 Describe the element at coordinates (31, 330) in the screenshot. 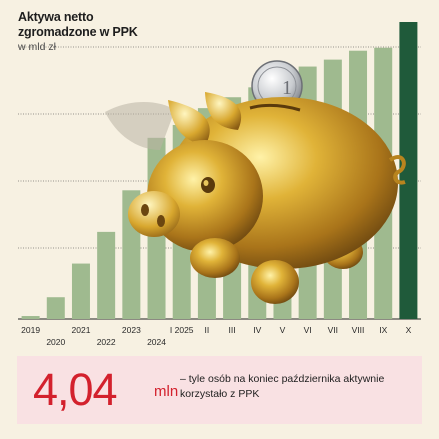

I see `x-tick-label-0: 2019` at that location.